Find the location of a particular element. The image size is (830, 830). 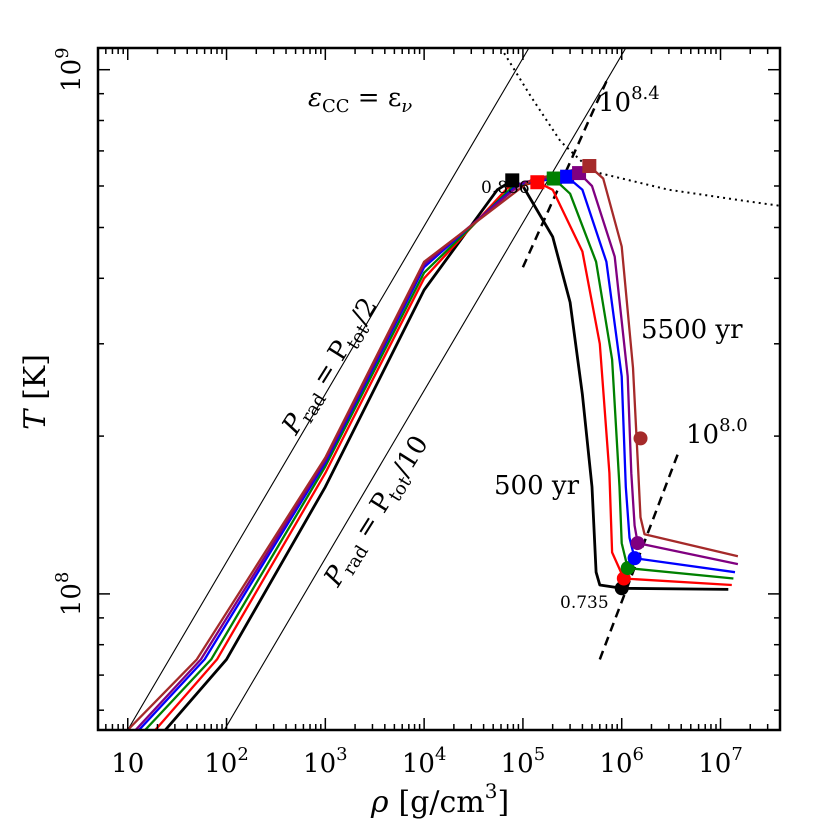

mass-label-bottom: 0.735 is located at coordinates (584, 603).